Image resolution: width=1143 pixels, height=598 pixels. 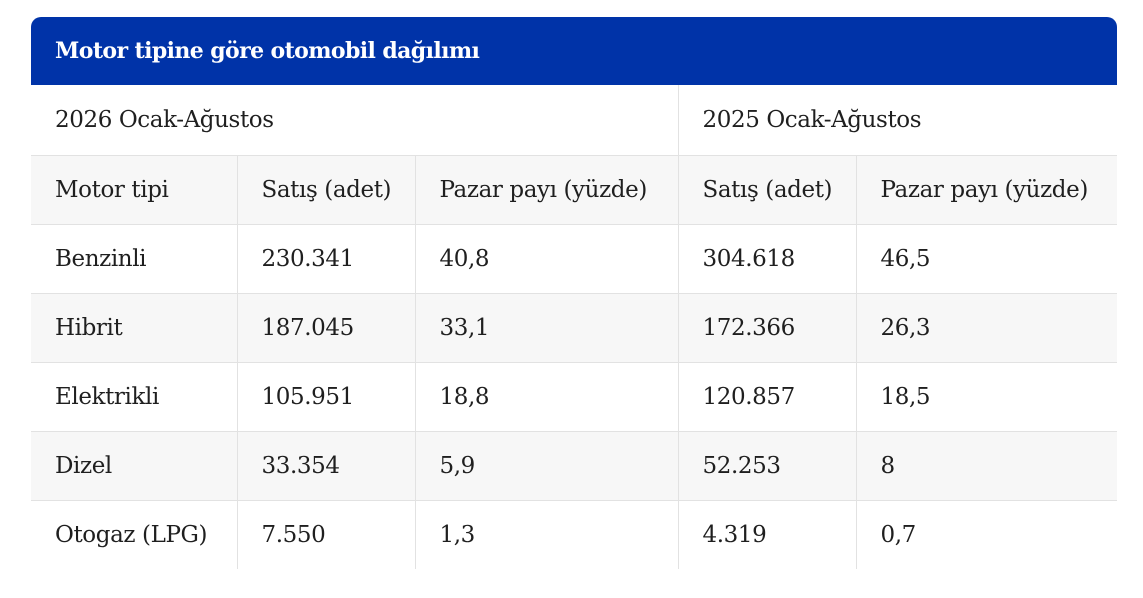 What do you see at coordinates (547, 534) in the screenshot?
I see `cell-share-2026: 1,3` at bounding box center [547, 534].